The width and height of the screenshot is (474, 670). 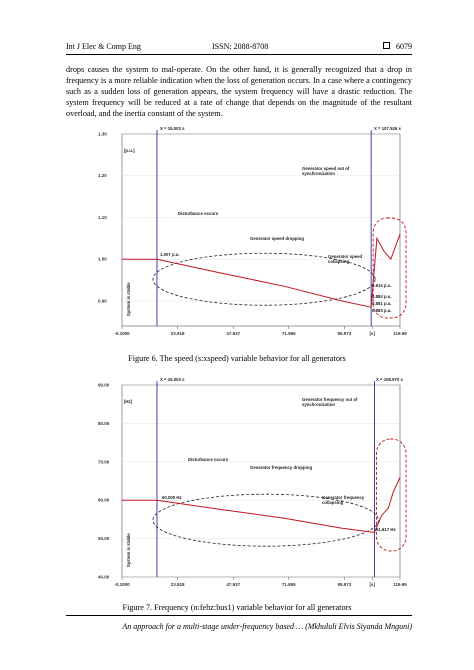 I want to click on annotation: Generator frequency dropping, so click(x=281, y=467).